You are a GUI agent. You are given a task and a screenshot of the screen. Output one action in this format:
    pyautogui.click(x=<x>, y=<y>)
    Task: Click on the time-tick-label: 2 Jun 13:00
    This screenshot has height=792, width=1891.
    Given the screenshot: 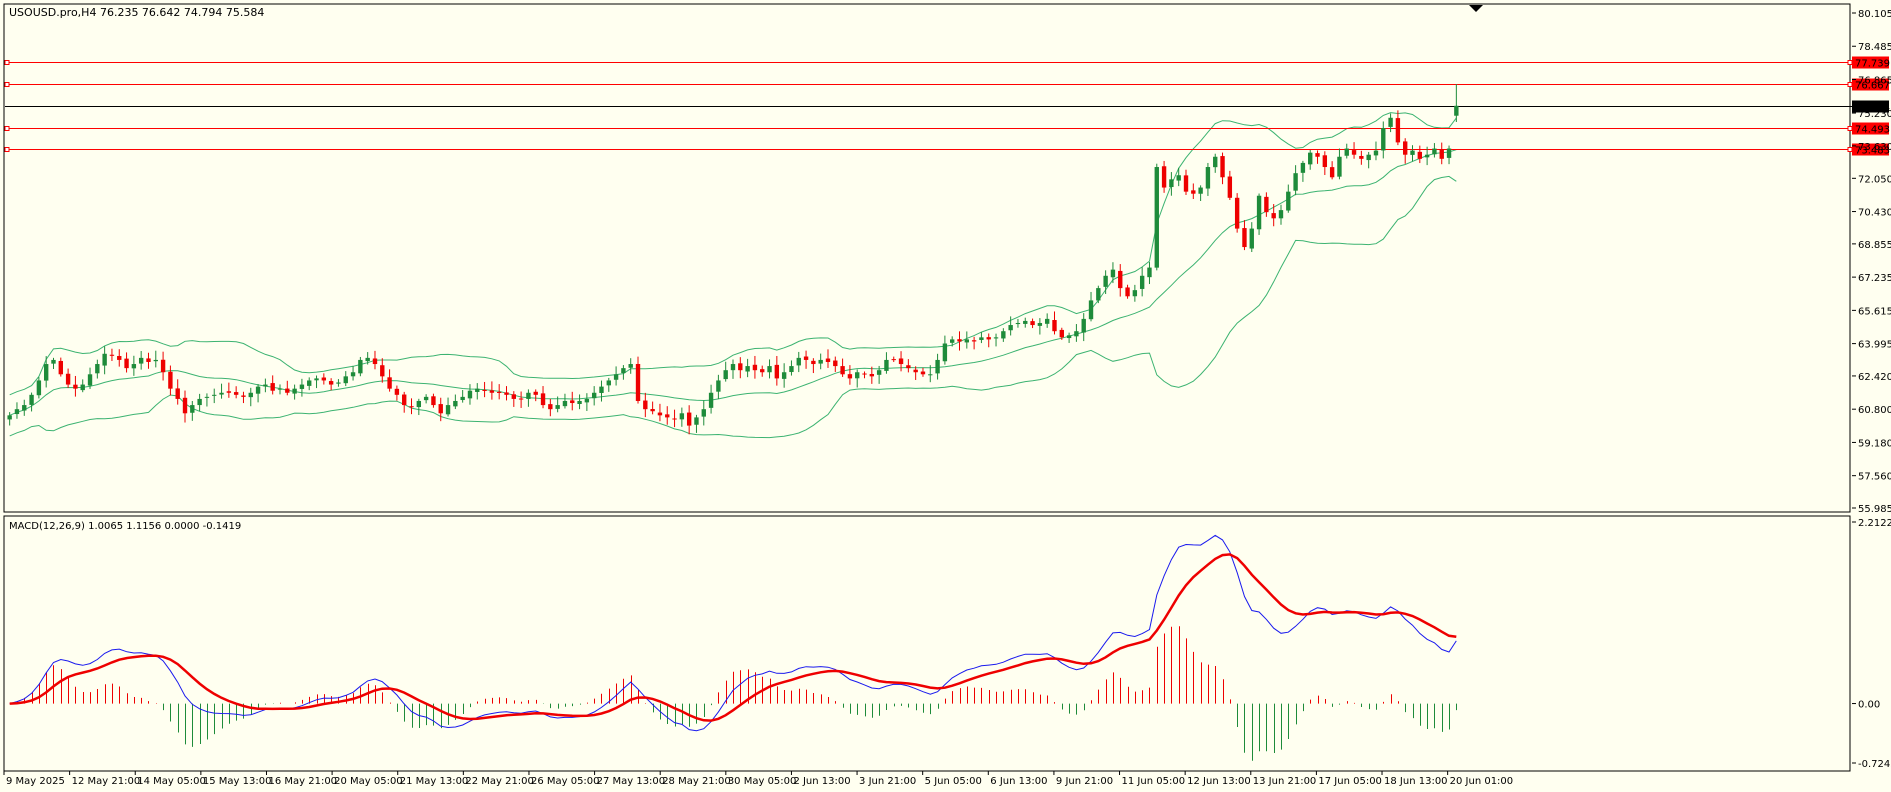 What is the action you would take?
    pyautogui.click(x=821, y=781)
    